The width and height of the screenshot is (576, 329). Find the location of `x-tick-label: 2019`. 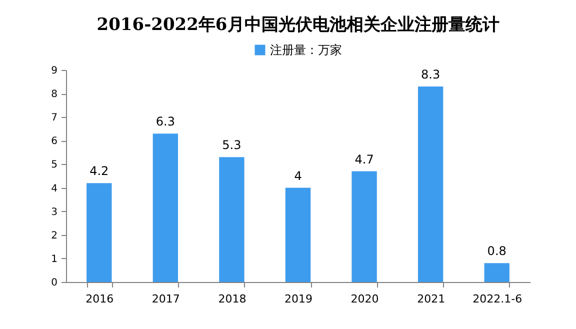

x-tick-label: 2019 is located at coordinates (298, 299).